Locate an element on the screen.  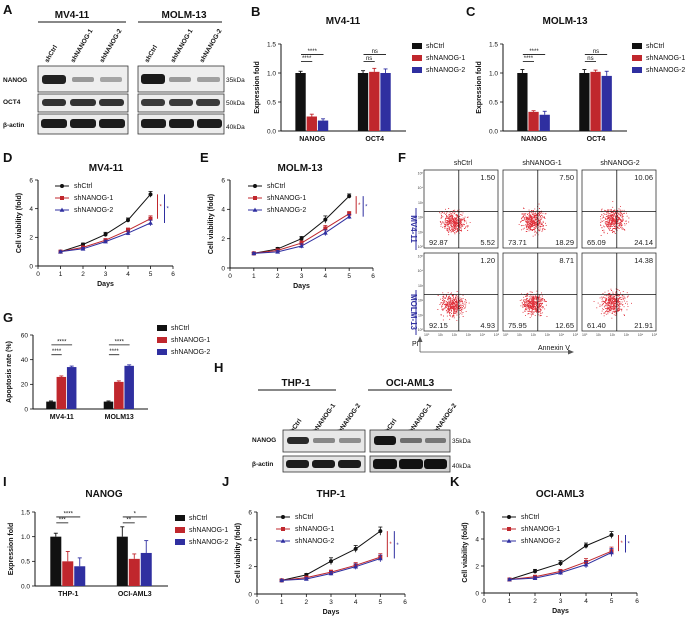
blot-a-lane-2: shNANOG-1 is located at coordinates (82, 46).